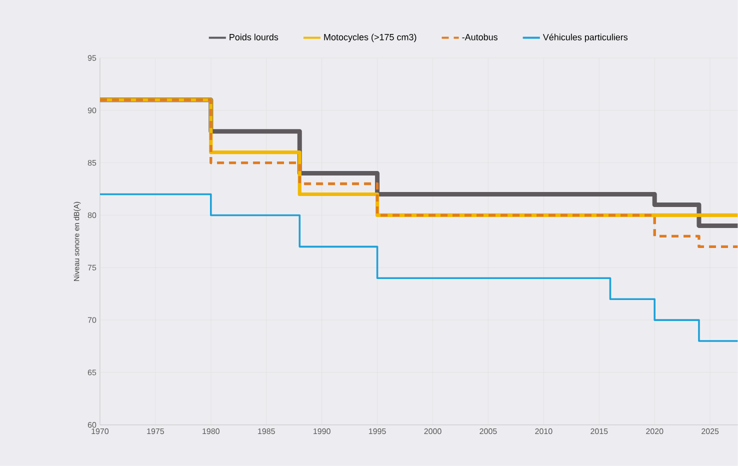  What do you see at coordinates (92, 111) in the screenshot?
I see `y-tick-label: 90` at bounding box center [92, 111].